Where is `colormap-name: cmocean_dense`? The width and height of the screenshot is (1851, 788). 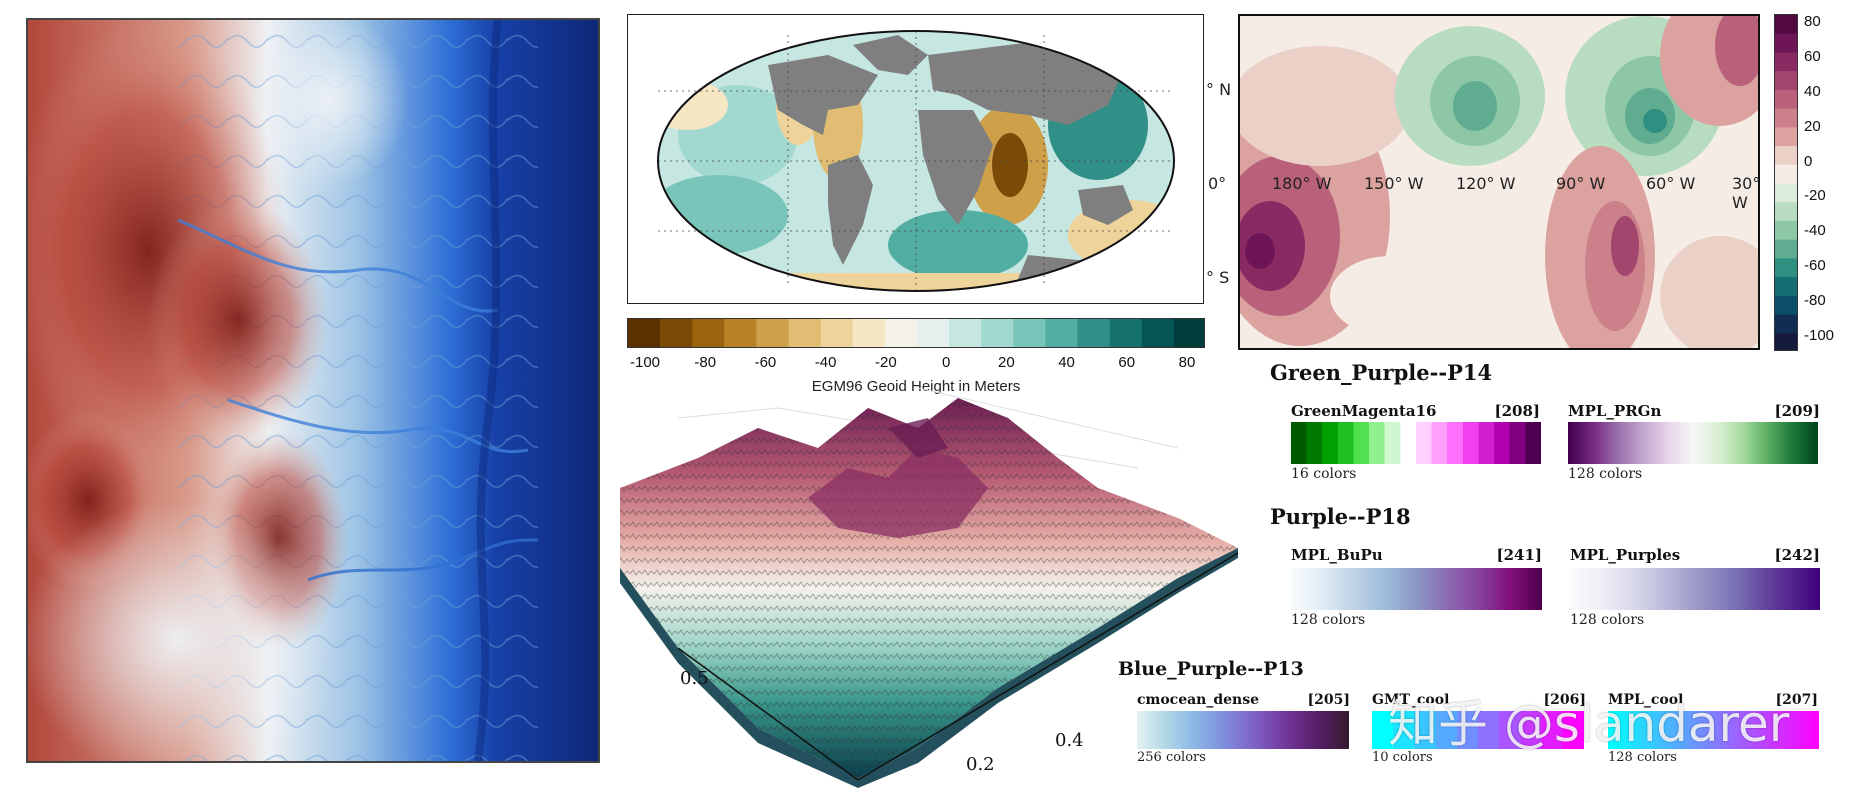
colormap-name: cmocean_dense is located at coordinates (1198, 700).